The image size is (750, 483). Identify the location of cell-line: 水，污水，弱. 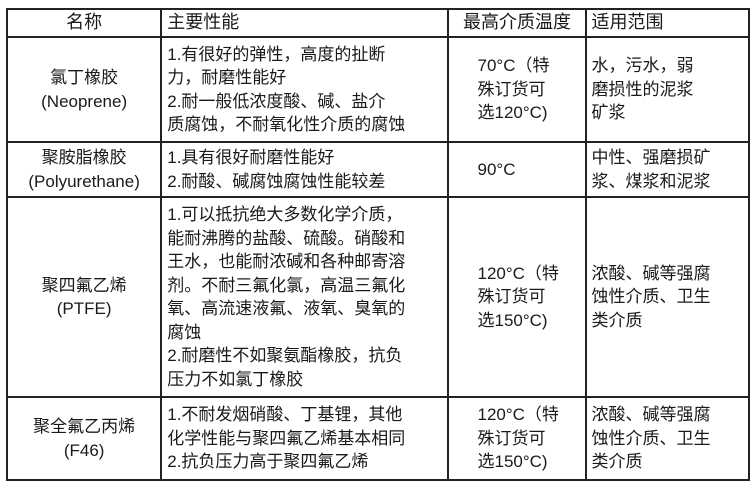
(642, 66).